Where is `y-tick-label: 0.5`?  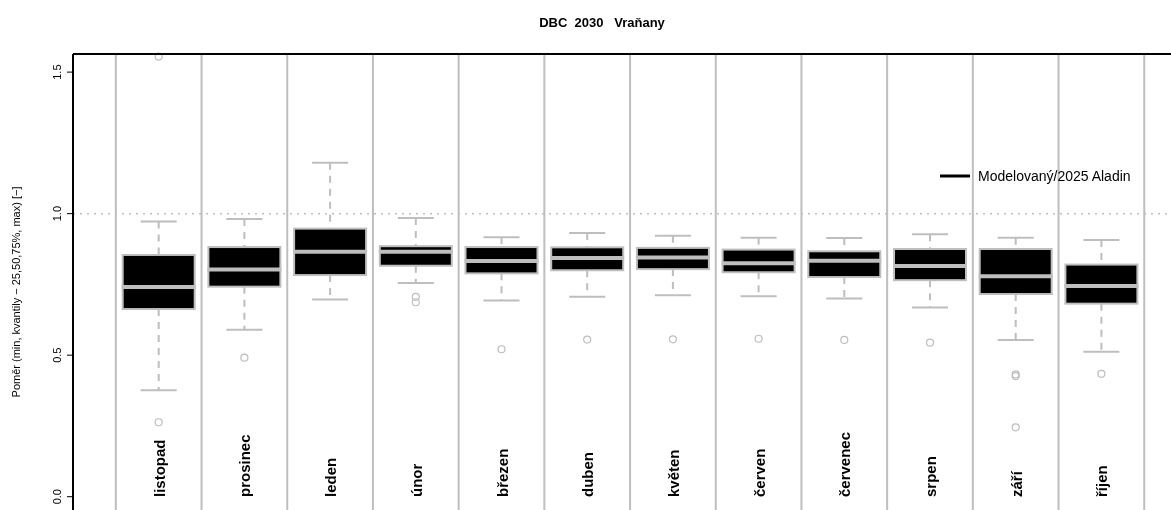 y-tick-label: 0.5 is located at coordinates (57, 355).